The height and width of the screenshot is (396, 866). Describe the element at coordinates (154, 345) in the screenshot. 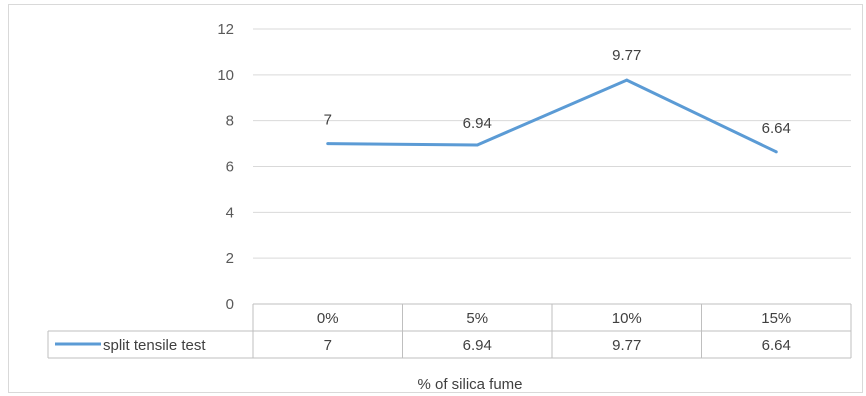

I see `legend-label: split tensile test` at that location.